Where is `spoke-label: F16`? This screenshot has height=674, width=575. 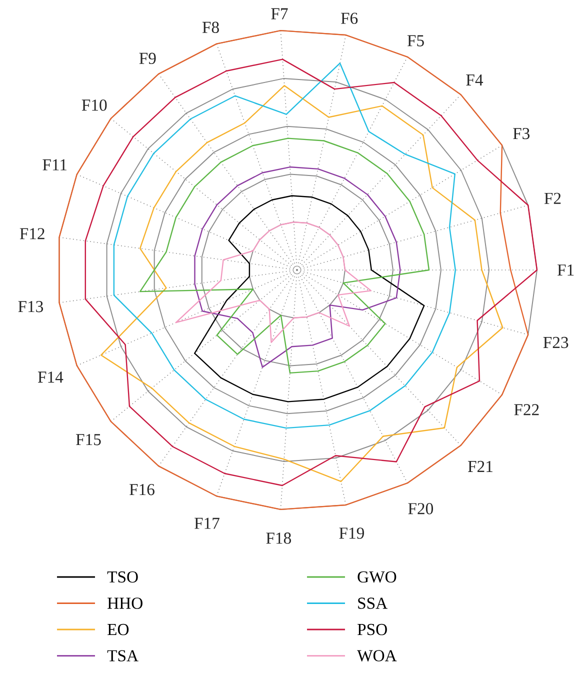 spoke-label: F16 is located at coordinates (142, 490).